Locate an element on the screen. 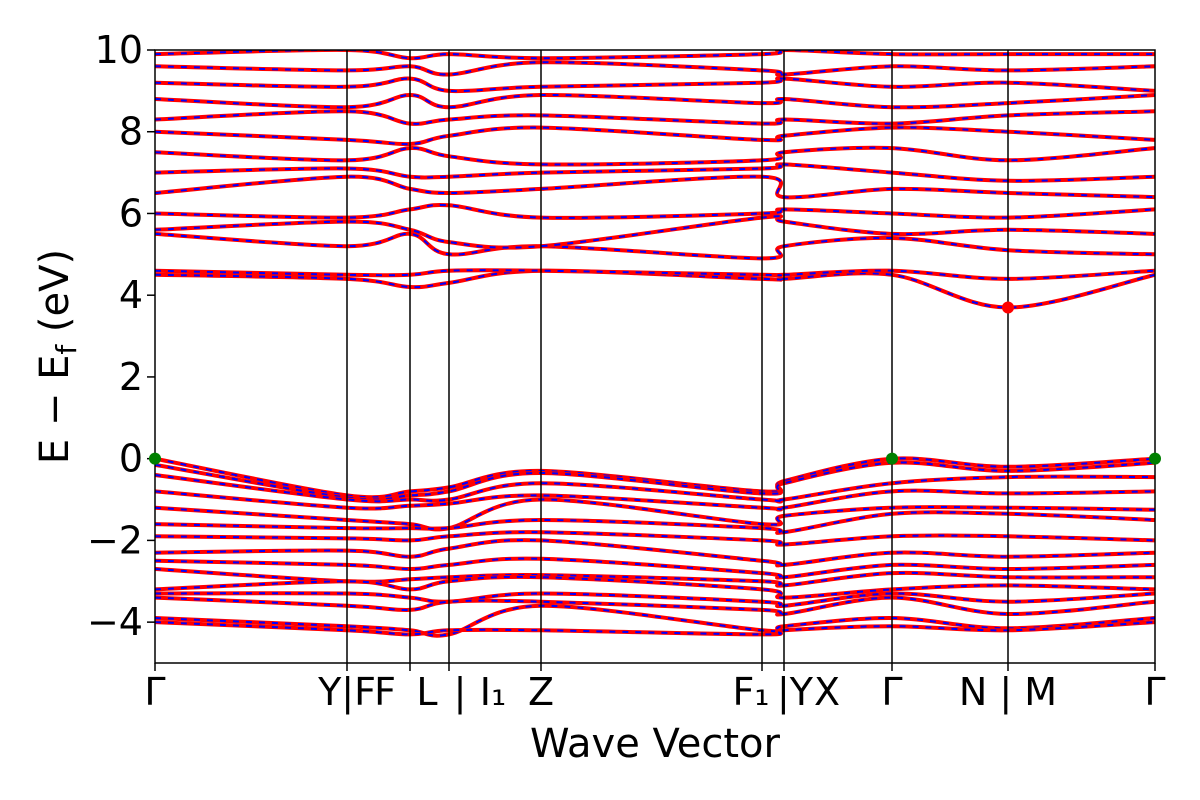  y-tick-label: 10 is located at coordinates (119, 50).